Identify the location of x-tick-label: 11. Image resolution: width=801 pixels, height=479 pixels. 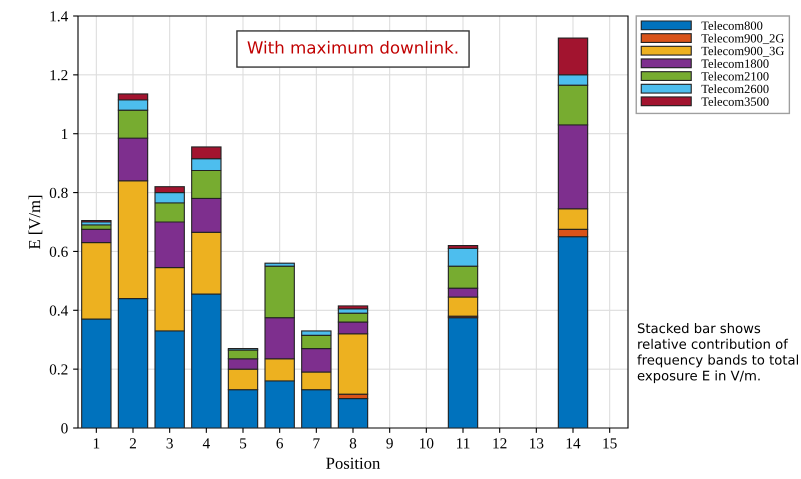
(463, 443).